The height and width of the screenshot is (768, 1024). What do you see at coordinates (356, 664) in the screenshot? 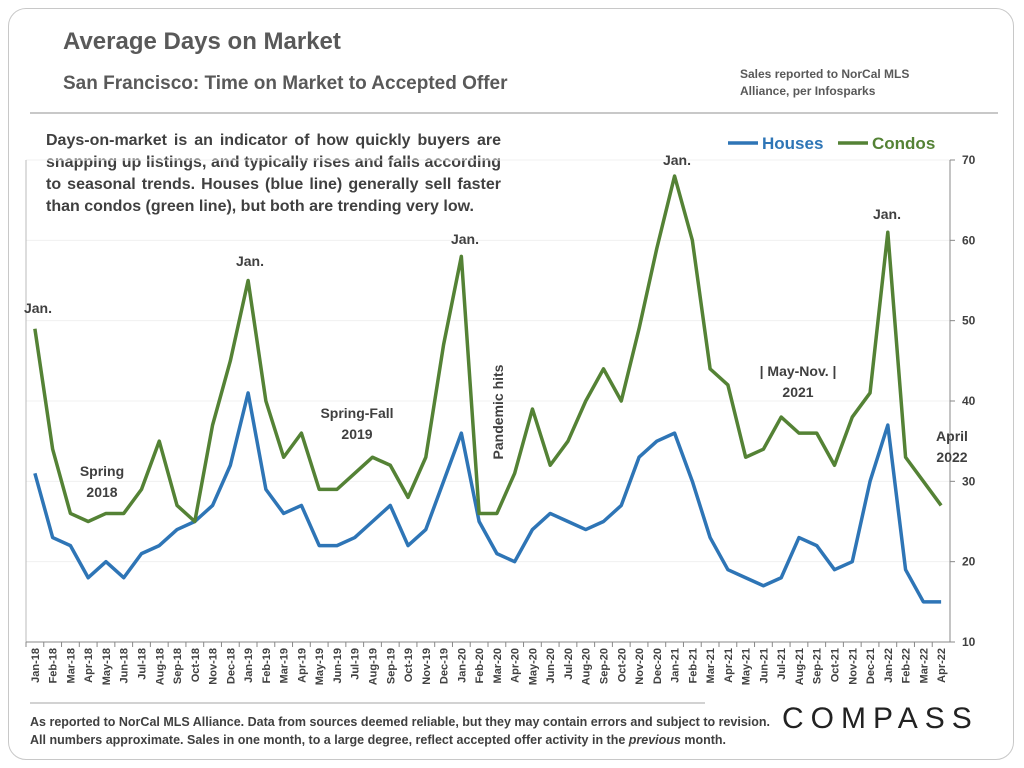
I see `x-tick-label: Jul-19` at bounding box center [356, 664].